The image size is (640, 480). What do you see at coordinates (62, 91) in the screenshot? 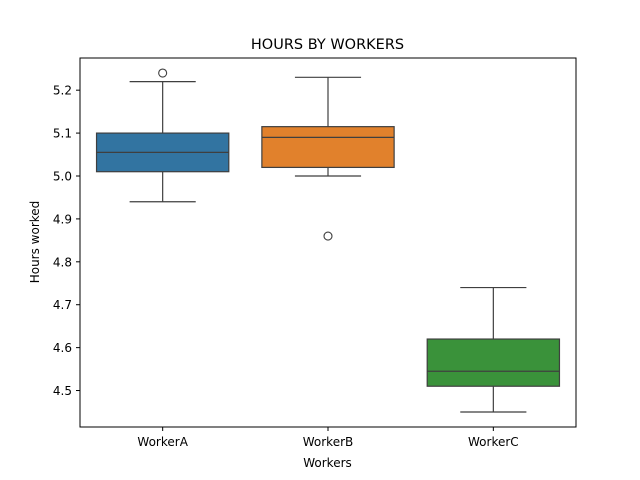
I see `y-tick-label: 5.2` at bounding box center [62, 91].